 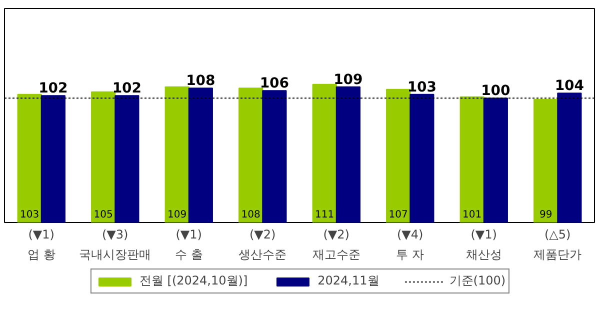 What do you see at coordinates (569, 86) in the screenshot?
I see `data-label: 104` at bounding box center [569, 86].